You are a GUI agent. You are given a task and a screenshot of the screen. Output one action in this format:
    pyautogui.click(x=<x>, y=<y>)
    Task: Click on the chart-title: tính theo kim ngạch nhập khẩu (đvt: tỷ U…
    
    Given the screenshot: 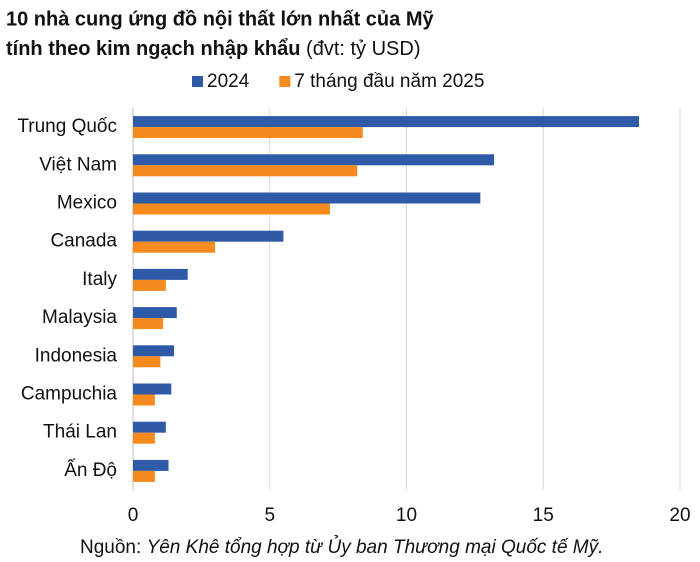 What is the action you would take?
    pyautogui.click(x=213, y=49)
    